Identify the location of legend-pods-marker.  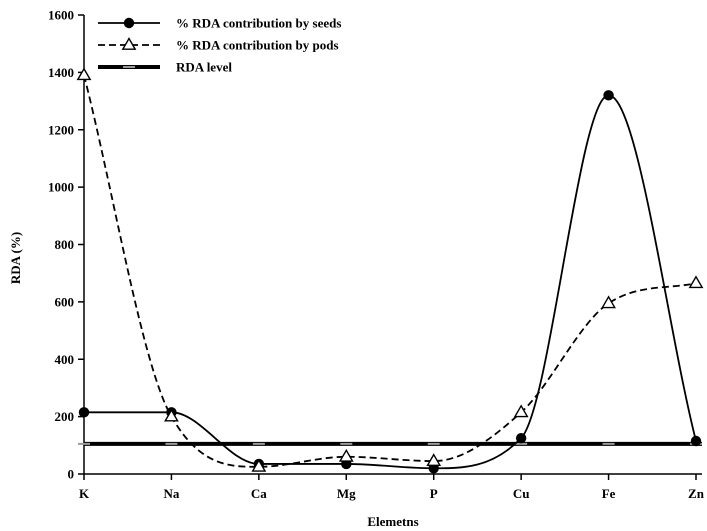
(129, 43).